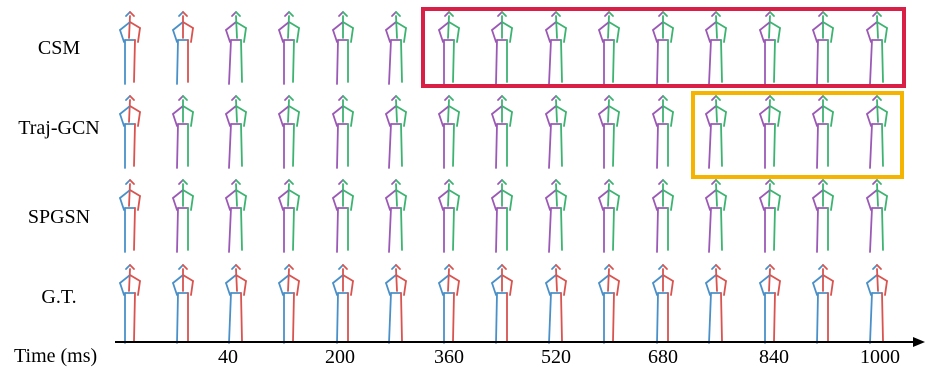 The width and height of the screenshot is (925, 379). Describe the element at coordinates (59, 128) in the screenshot. I see `row-label-traj-gcn: Traj-GCN` at that location.